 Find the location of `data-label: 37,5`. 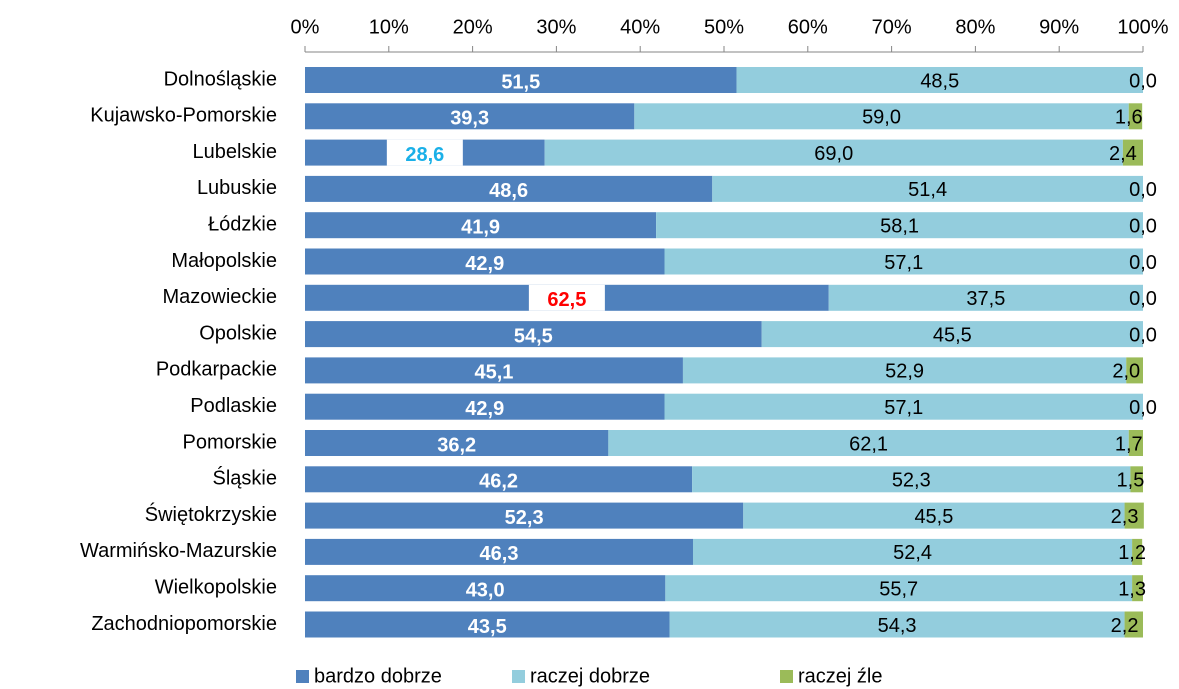

data-label: 37,5 is located at coordinates (985, 299).